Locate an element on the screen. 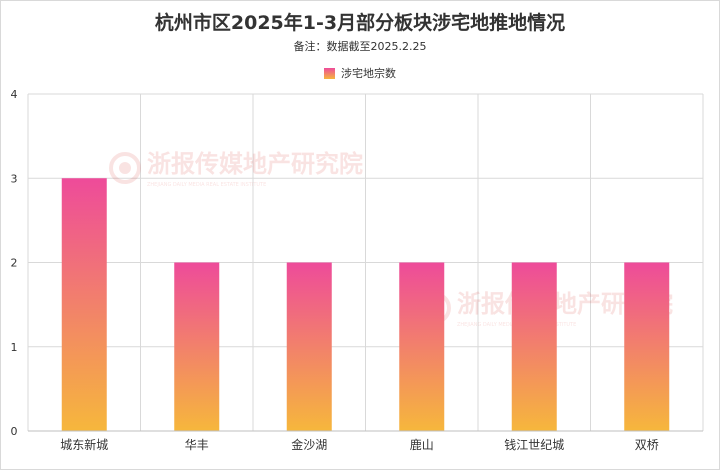  y-tick-label: 4 is located at coordinates (14, 94).